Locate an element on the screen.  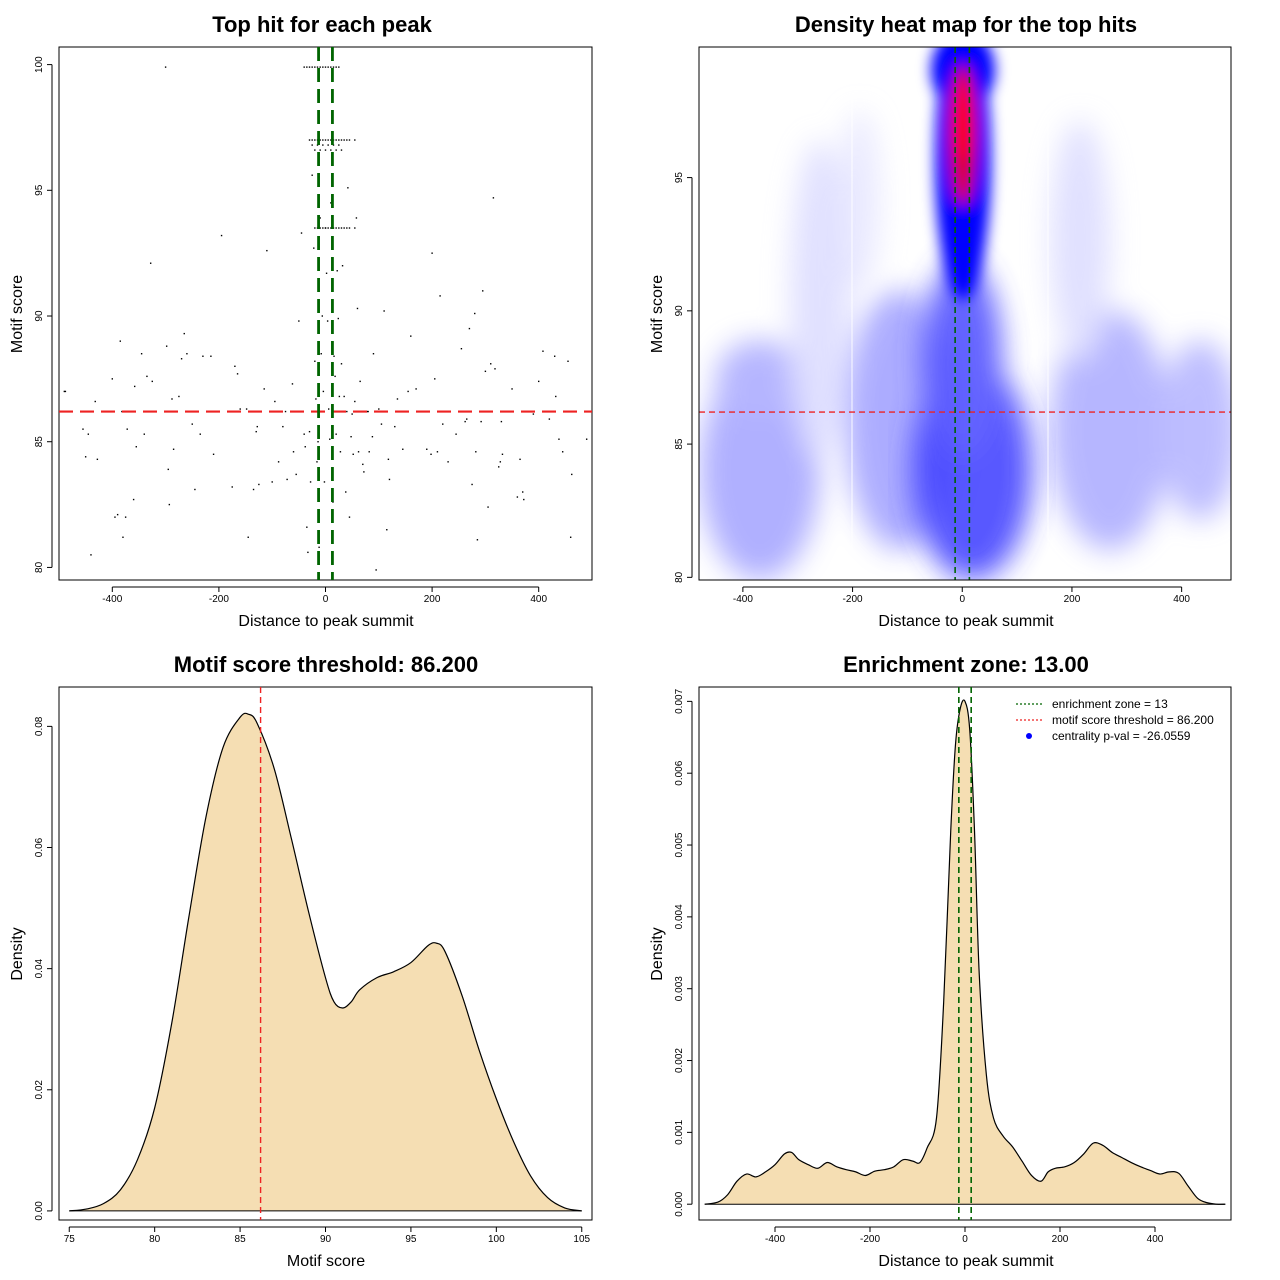
y-tick-label: 85 is located at coordinates (679, 444).